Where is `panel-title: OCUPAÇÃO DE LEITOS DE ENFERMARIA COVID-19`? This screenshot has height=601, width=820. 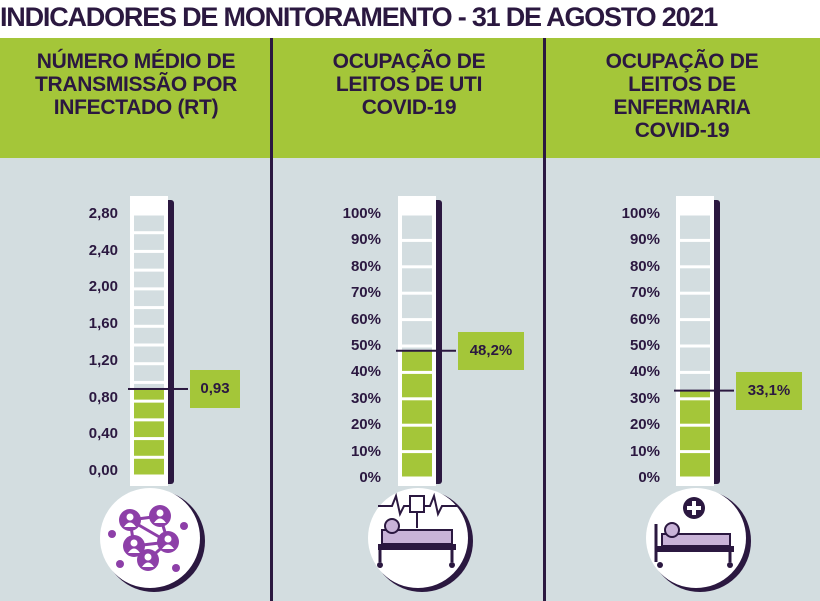 panel-title: OCUPAÇÃO DE LEITOS DE ENFERMARIA COVID-19 is located at coordinates (682, 96).